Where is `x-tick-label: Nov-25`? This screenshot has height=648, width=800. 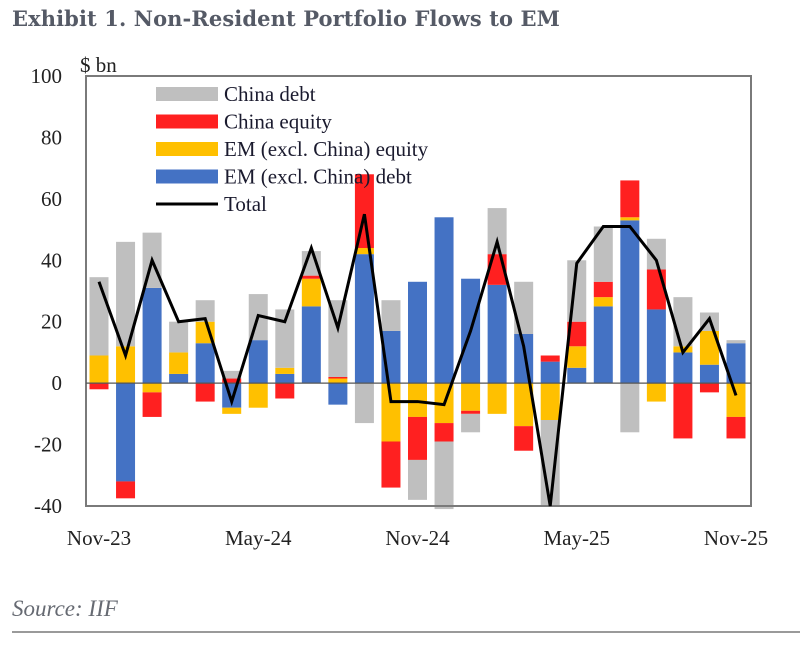 x-tick-label: Nov-25 is located at coordinates (736, 538).